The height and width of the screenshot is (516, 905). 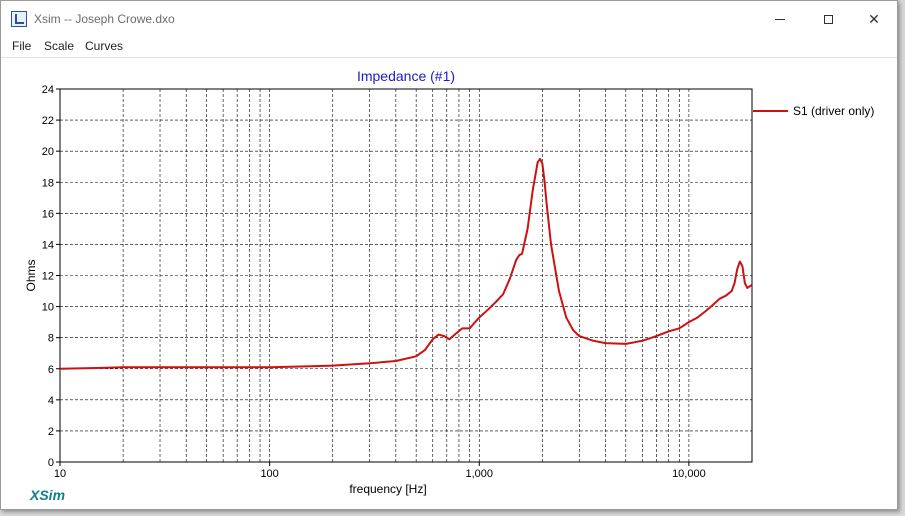 What do you see at coordinates (406, 76) in the screenshot?
I see `chart-title: Impedance (#1)` at bounding box center [406, 76].